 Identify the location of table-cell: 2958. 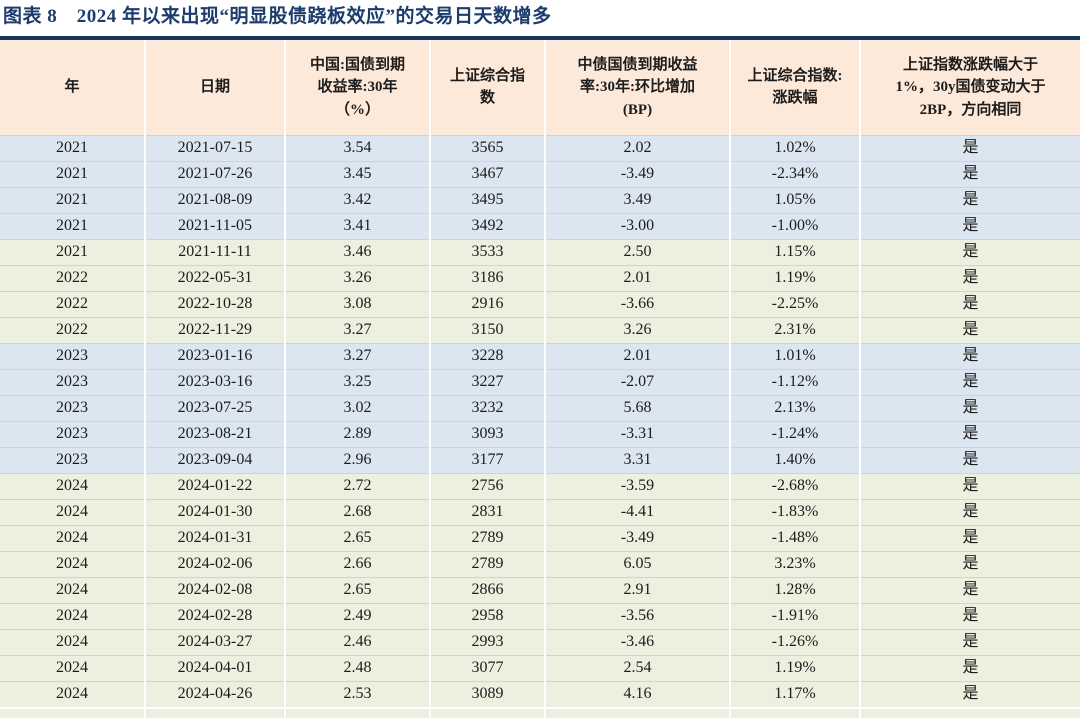
(488, 616).